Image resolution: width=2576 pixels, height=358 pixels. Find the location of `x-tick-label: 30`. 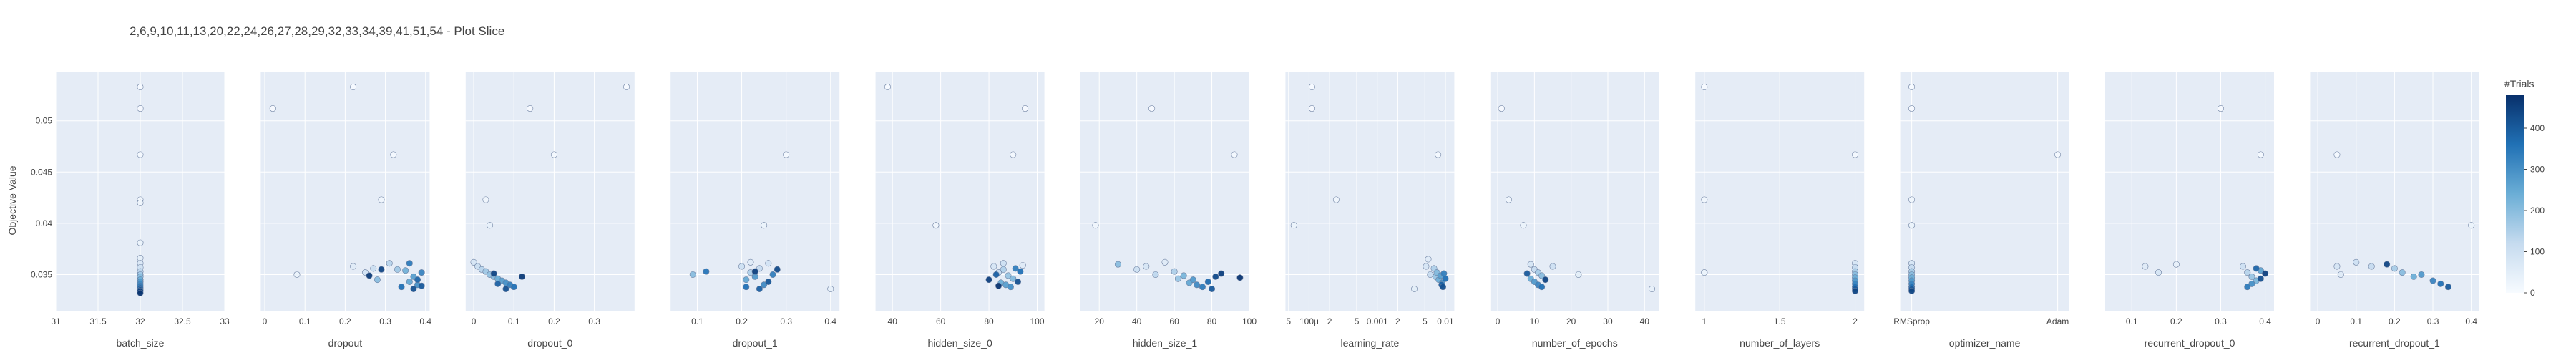

x-tick-label: 30 is located at coordinates (1608, 321).